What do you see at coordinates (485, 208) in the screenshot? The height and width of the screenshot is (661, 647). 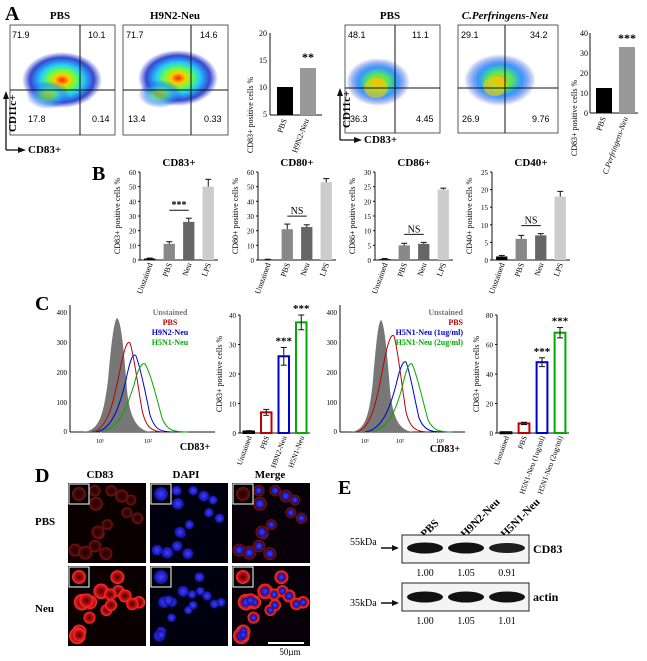 I see `tick-label: 15` at bounding box center [485, 208].